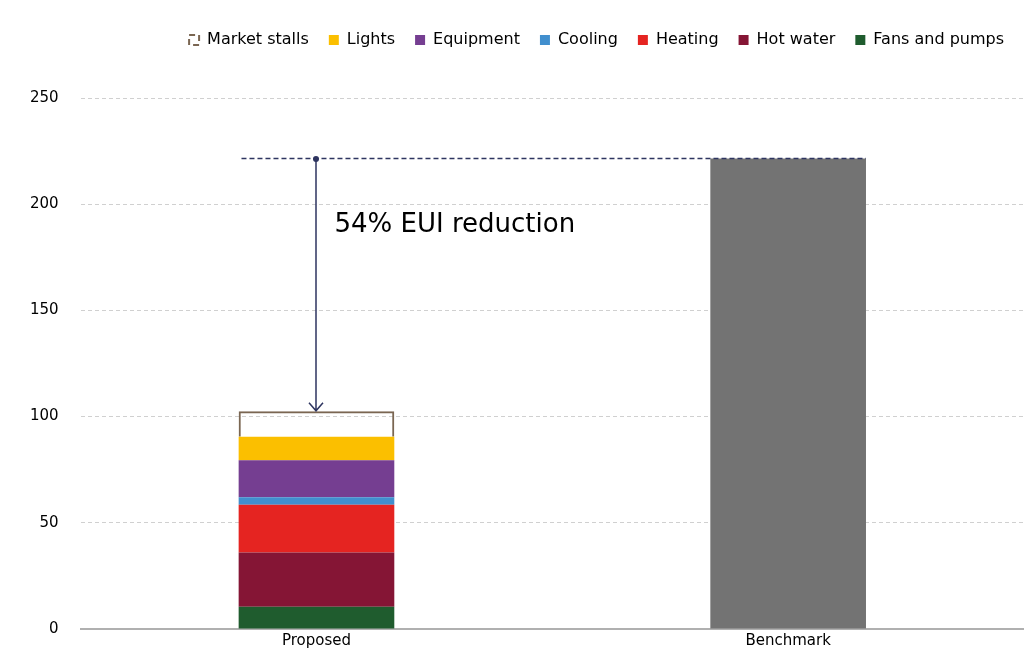  What do you see at coordinates (44, 415) in the screenshot?
I see `y-tick-label: 100` at bounding box center [44, 415].